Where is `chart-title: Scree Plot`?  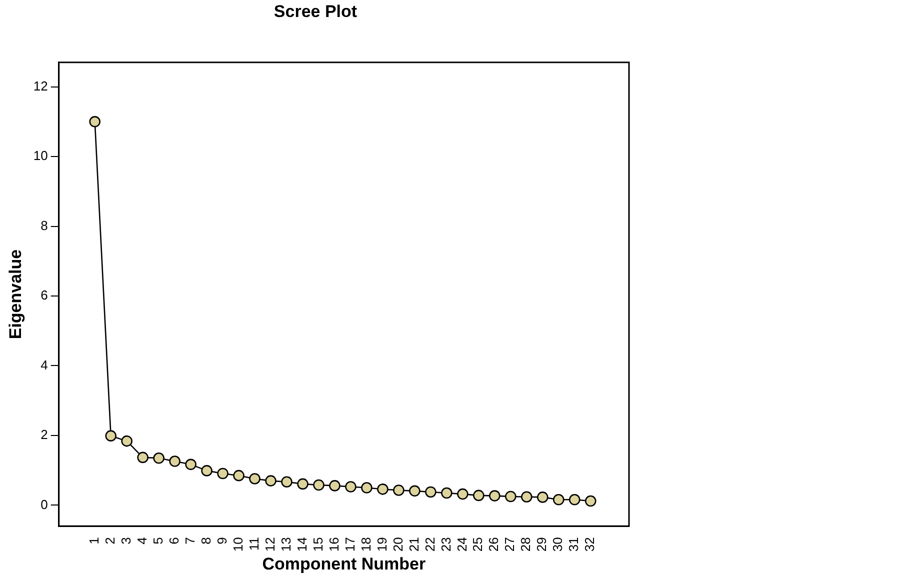
chart-title: Scree Plot is located at coordinates (316, 11).